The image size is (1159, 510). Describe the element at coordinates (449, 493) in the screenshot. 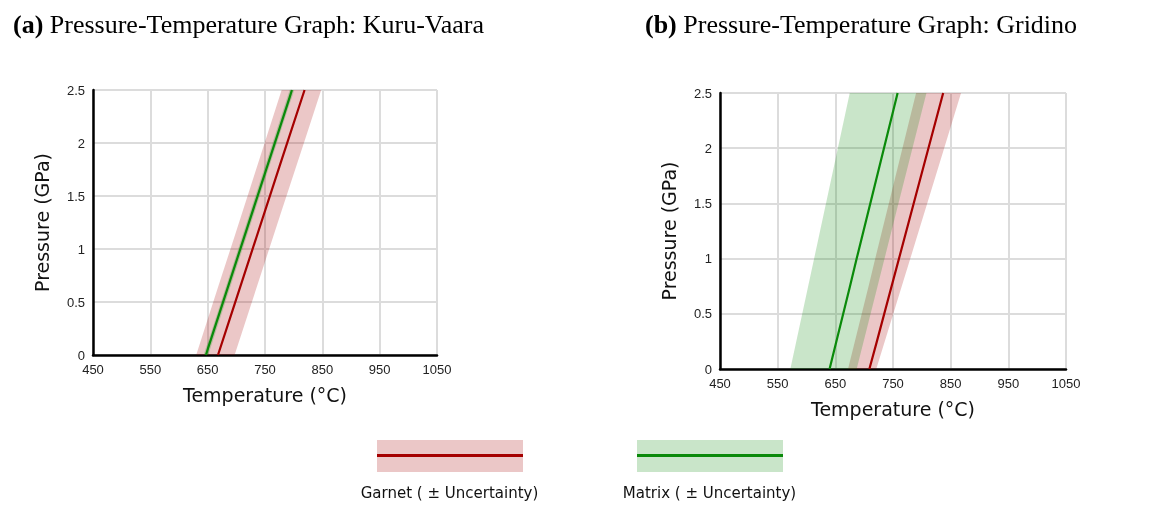

I see `text: Garnet ( ± Uncertainty)` at that location.